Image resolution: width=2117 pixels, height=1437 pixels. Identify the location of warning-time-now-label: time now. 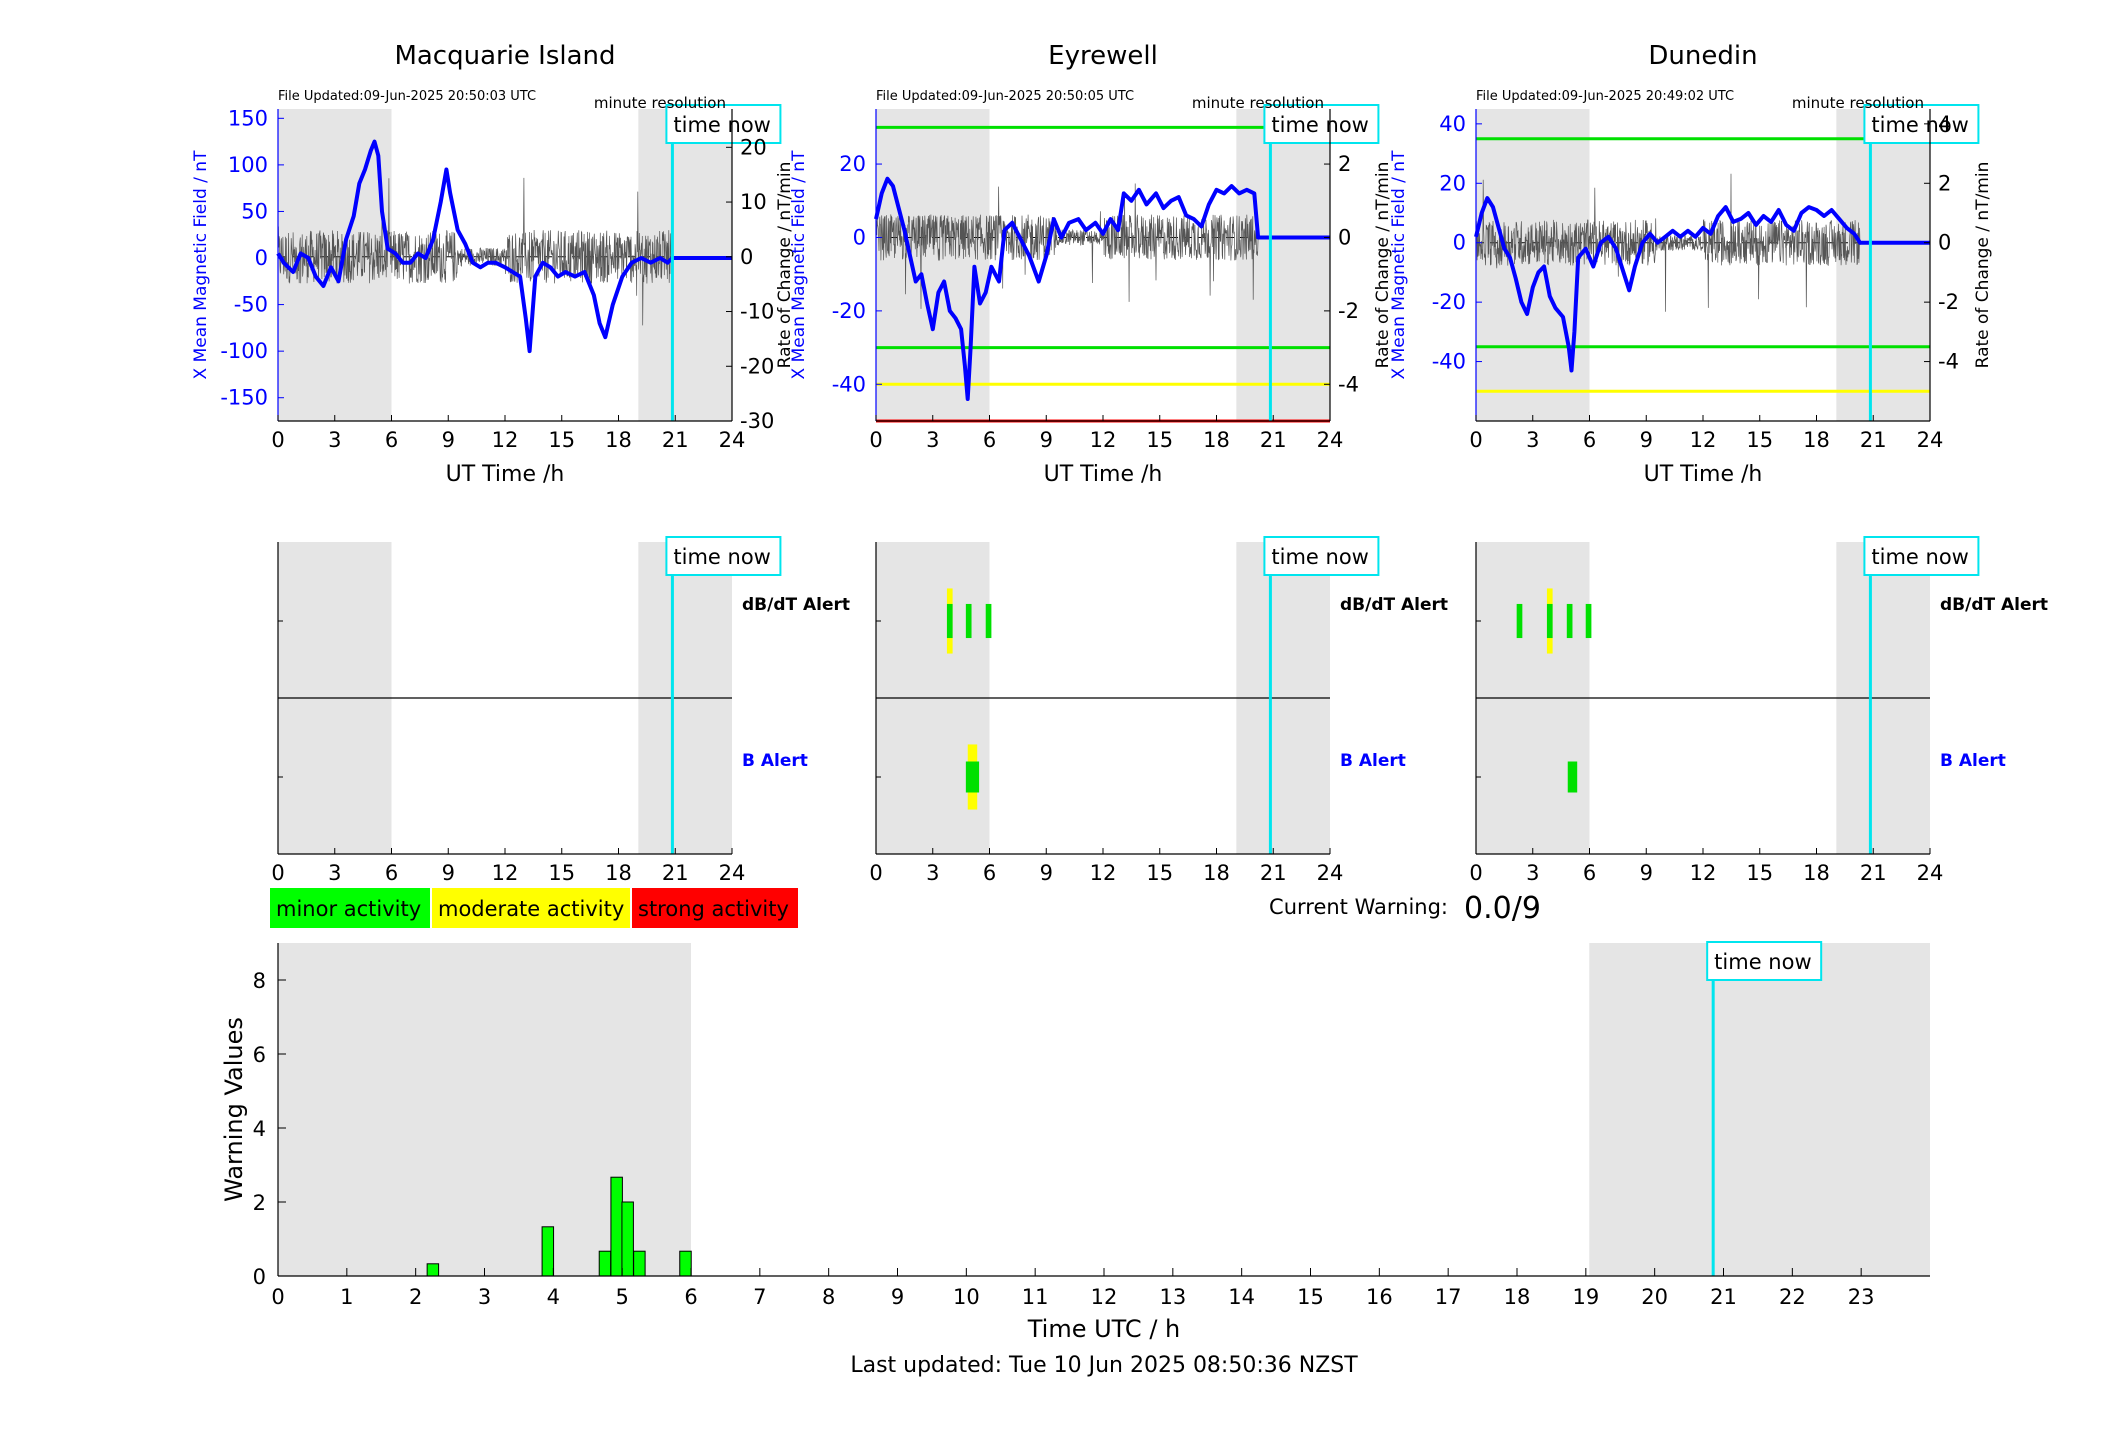
(1762, 962).